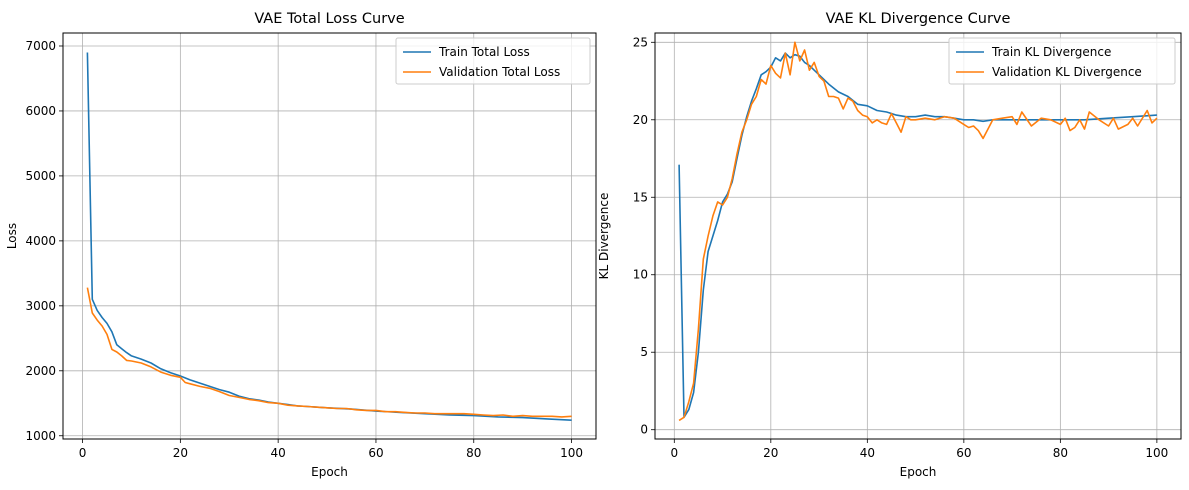  Describe the element at coordinates (918, 19) in the screenshot. I see `chart-title: VAE KL Divergence Curve` at that location.